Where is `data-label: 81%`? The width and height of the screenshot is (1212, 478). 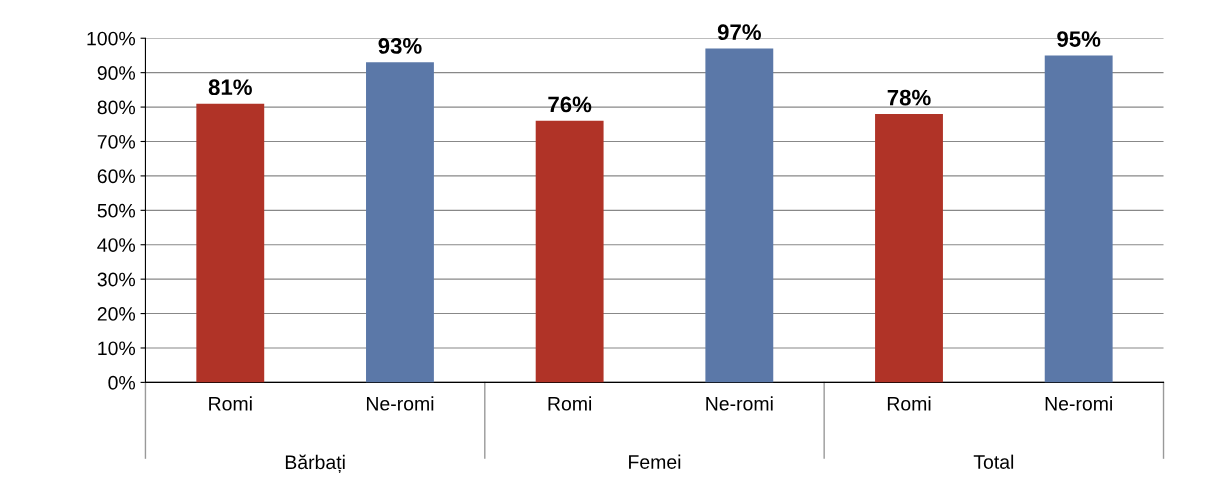
data-label: 81% is located at coordinates (230, 87).